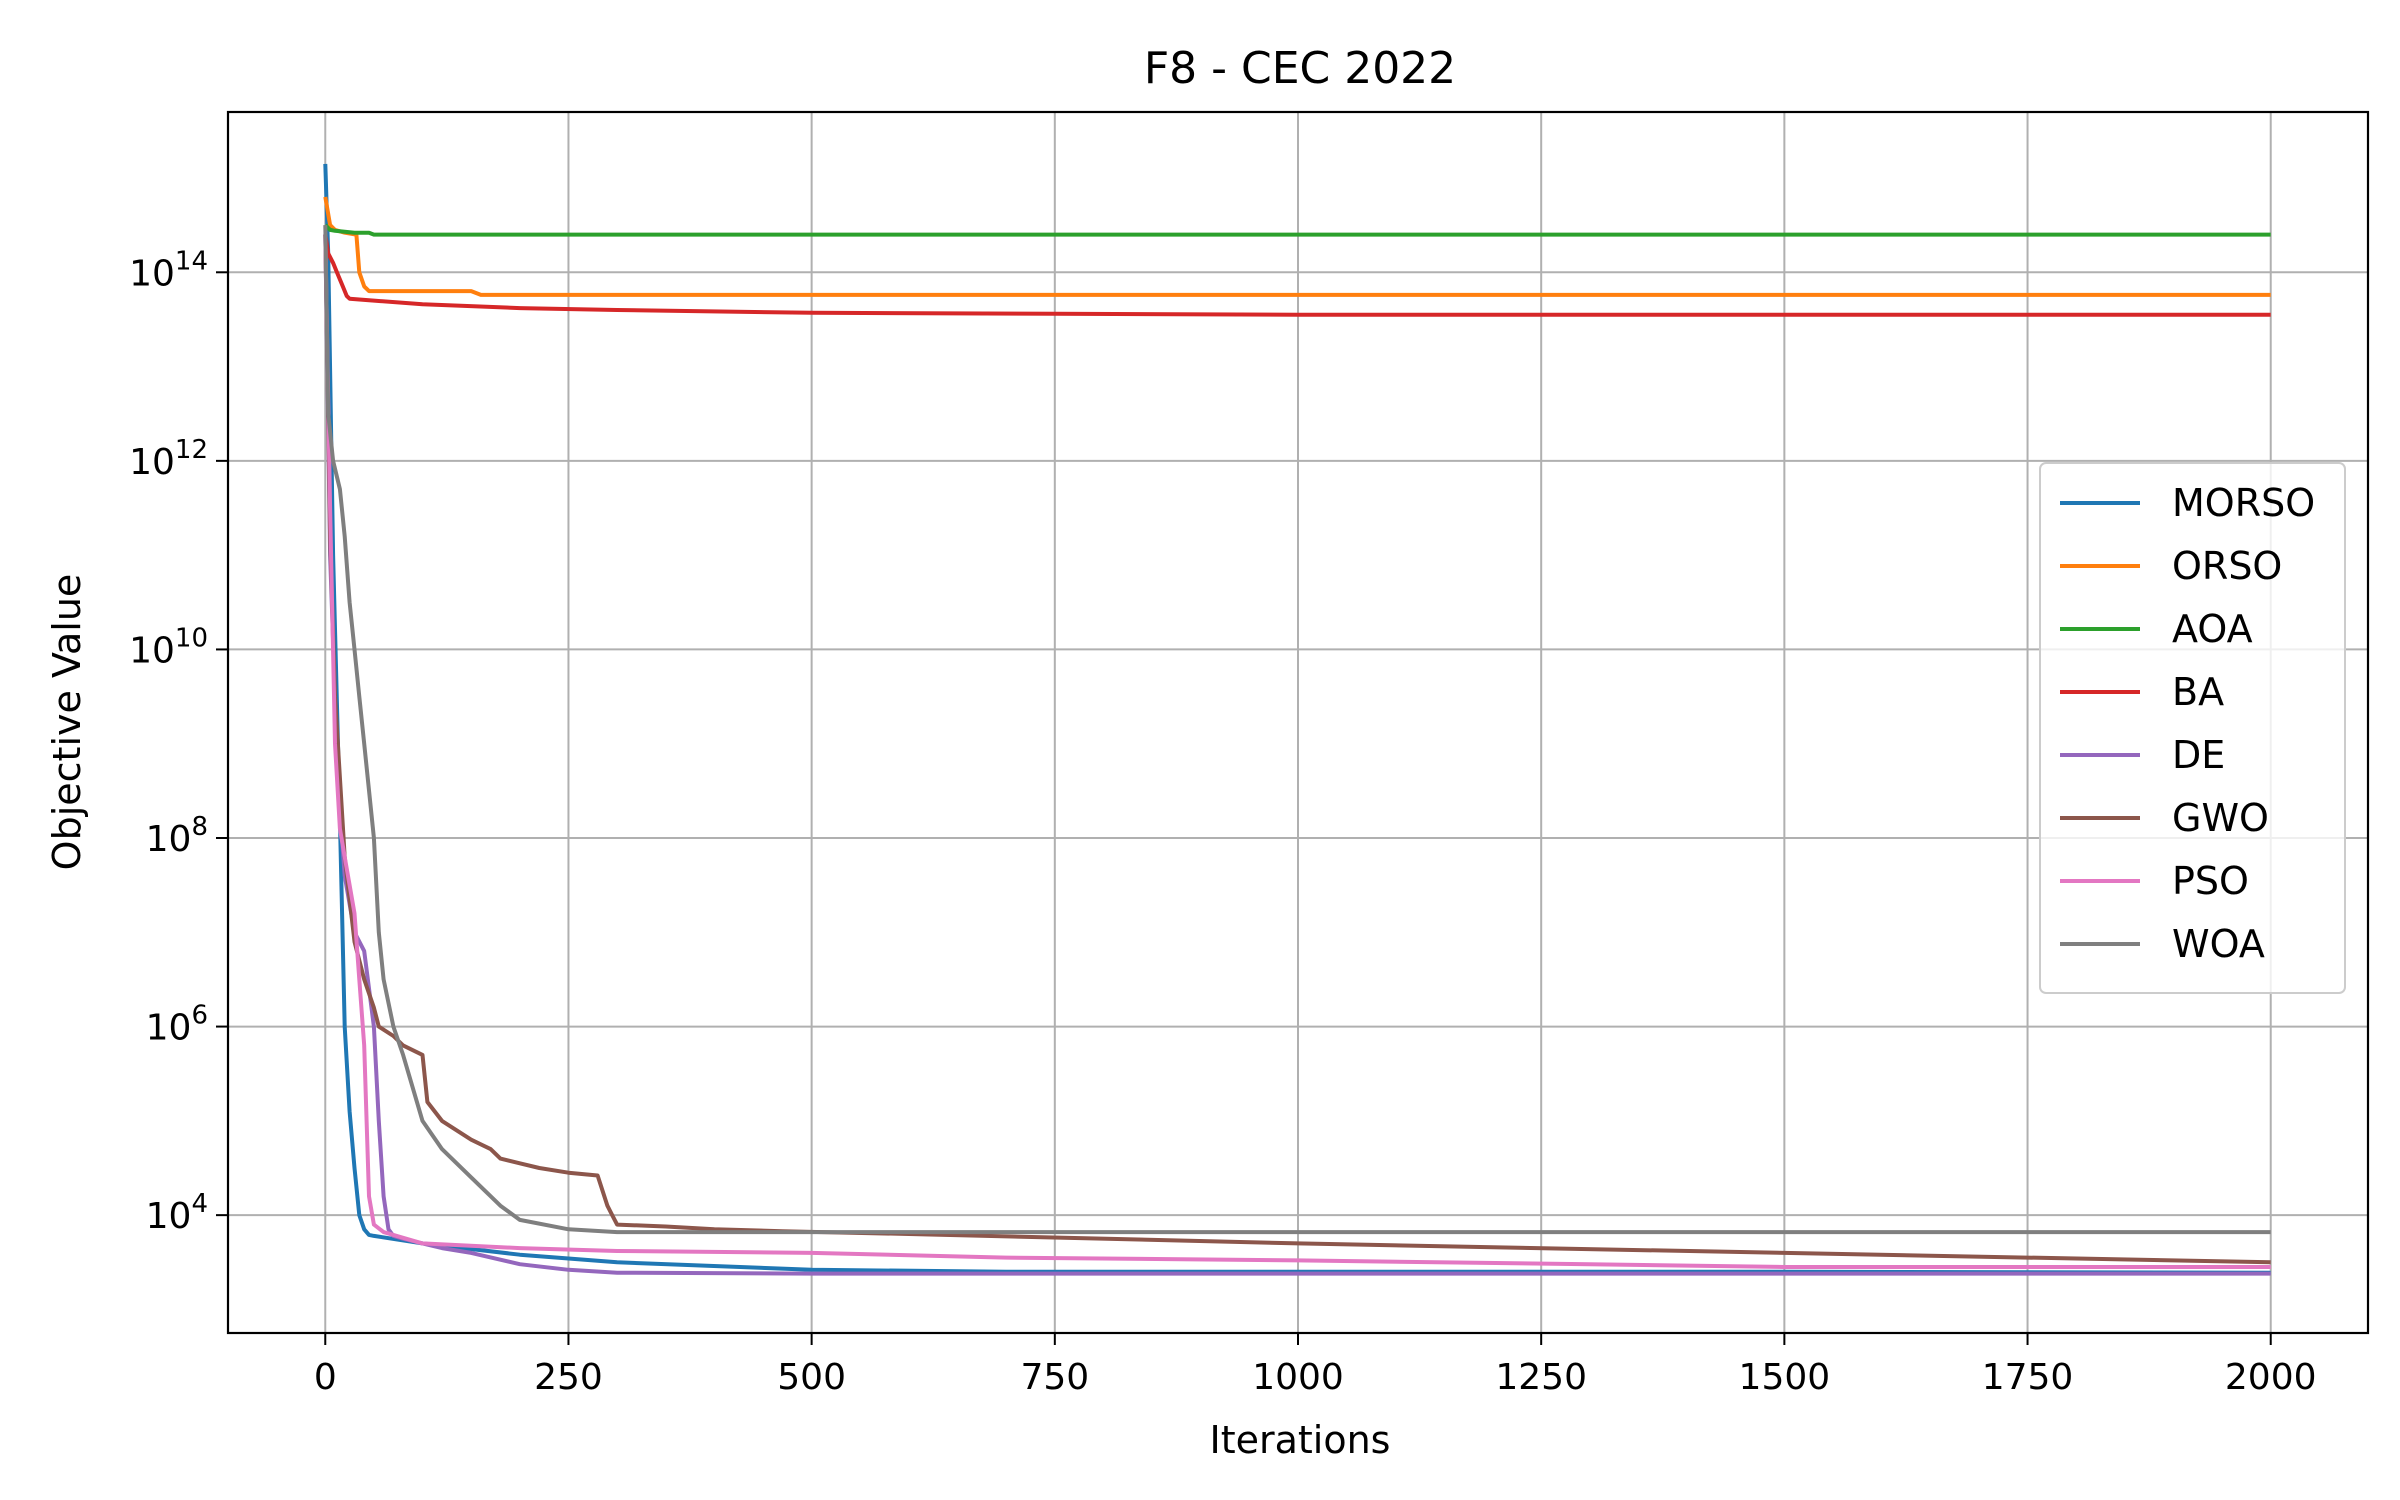 The width and height of the screenshot is (2400, 1500). I want to click on x-tick-label: 0, so click(325, 1377).